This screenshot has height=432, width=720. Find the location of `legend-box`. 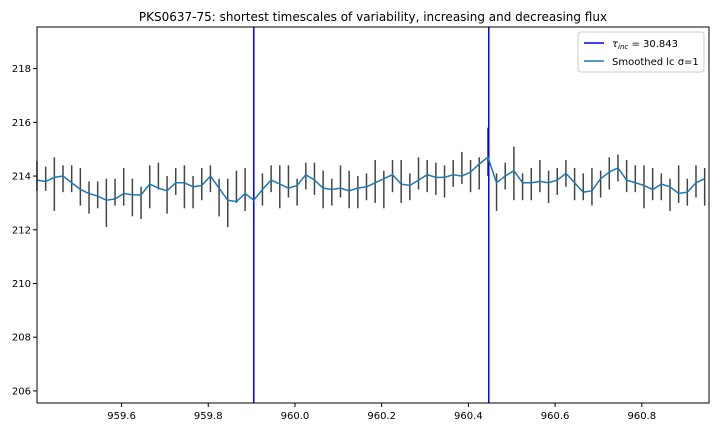

legend-box is located at coordinates (641, 52).